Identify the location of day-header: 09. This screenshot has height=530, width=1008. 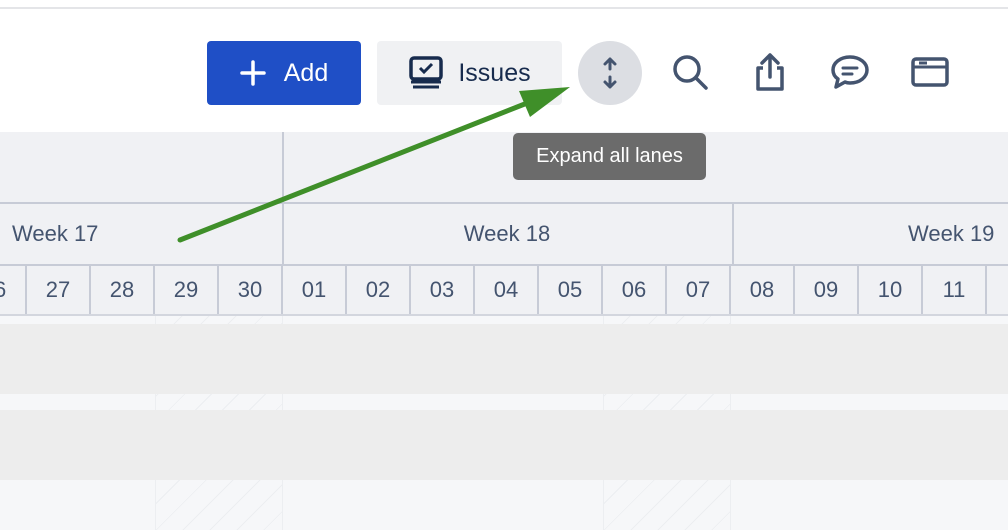
(827, 290).